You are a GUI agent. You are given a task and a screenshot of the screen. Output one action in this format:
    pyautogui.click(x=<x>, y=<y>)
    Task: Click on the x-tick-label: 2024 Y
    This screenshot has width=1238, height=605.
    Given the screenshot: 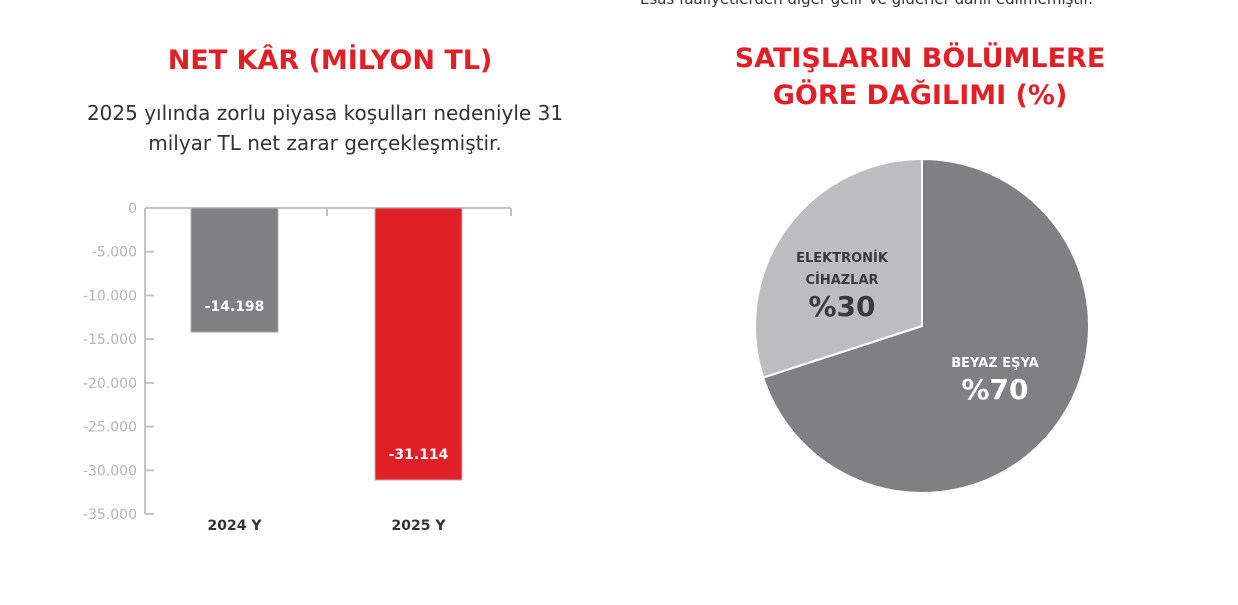 What is the action you would take?
    pyautogui.click(x=235, y=526)
    